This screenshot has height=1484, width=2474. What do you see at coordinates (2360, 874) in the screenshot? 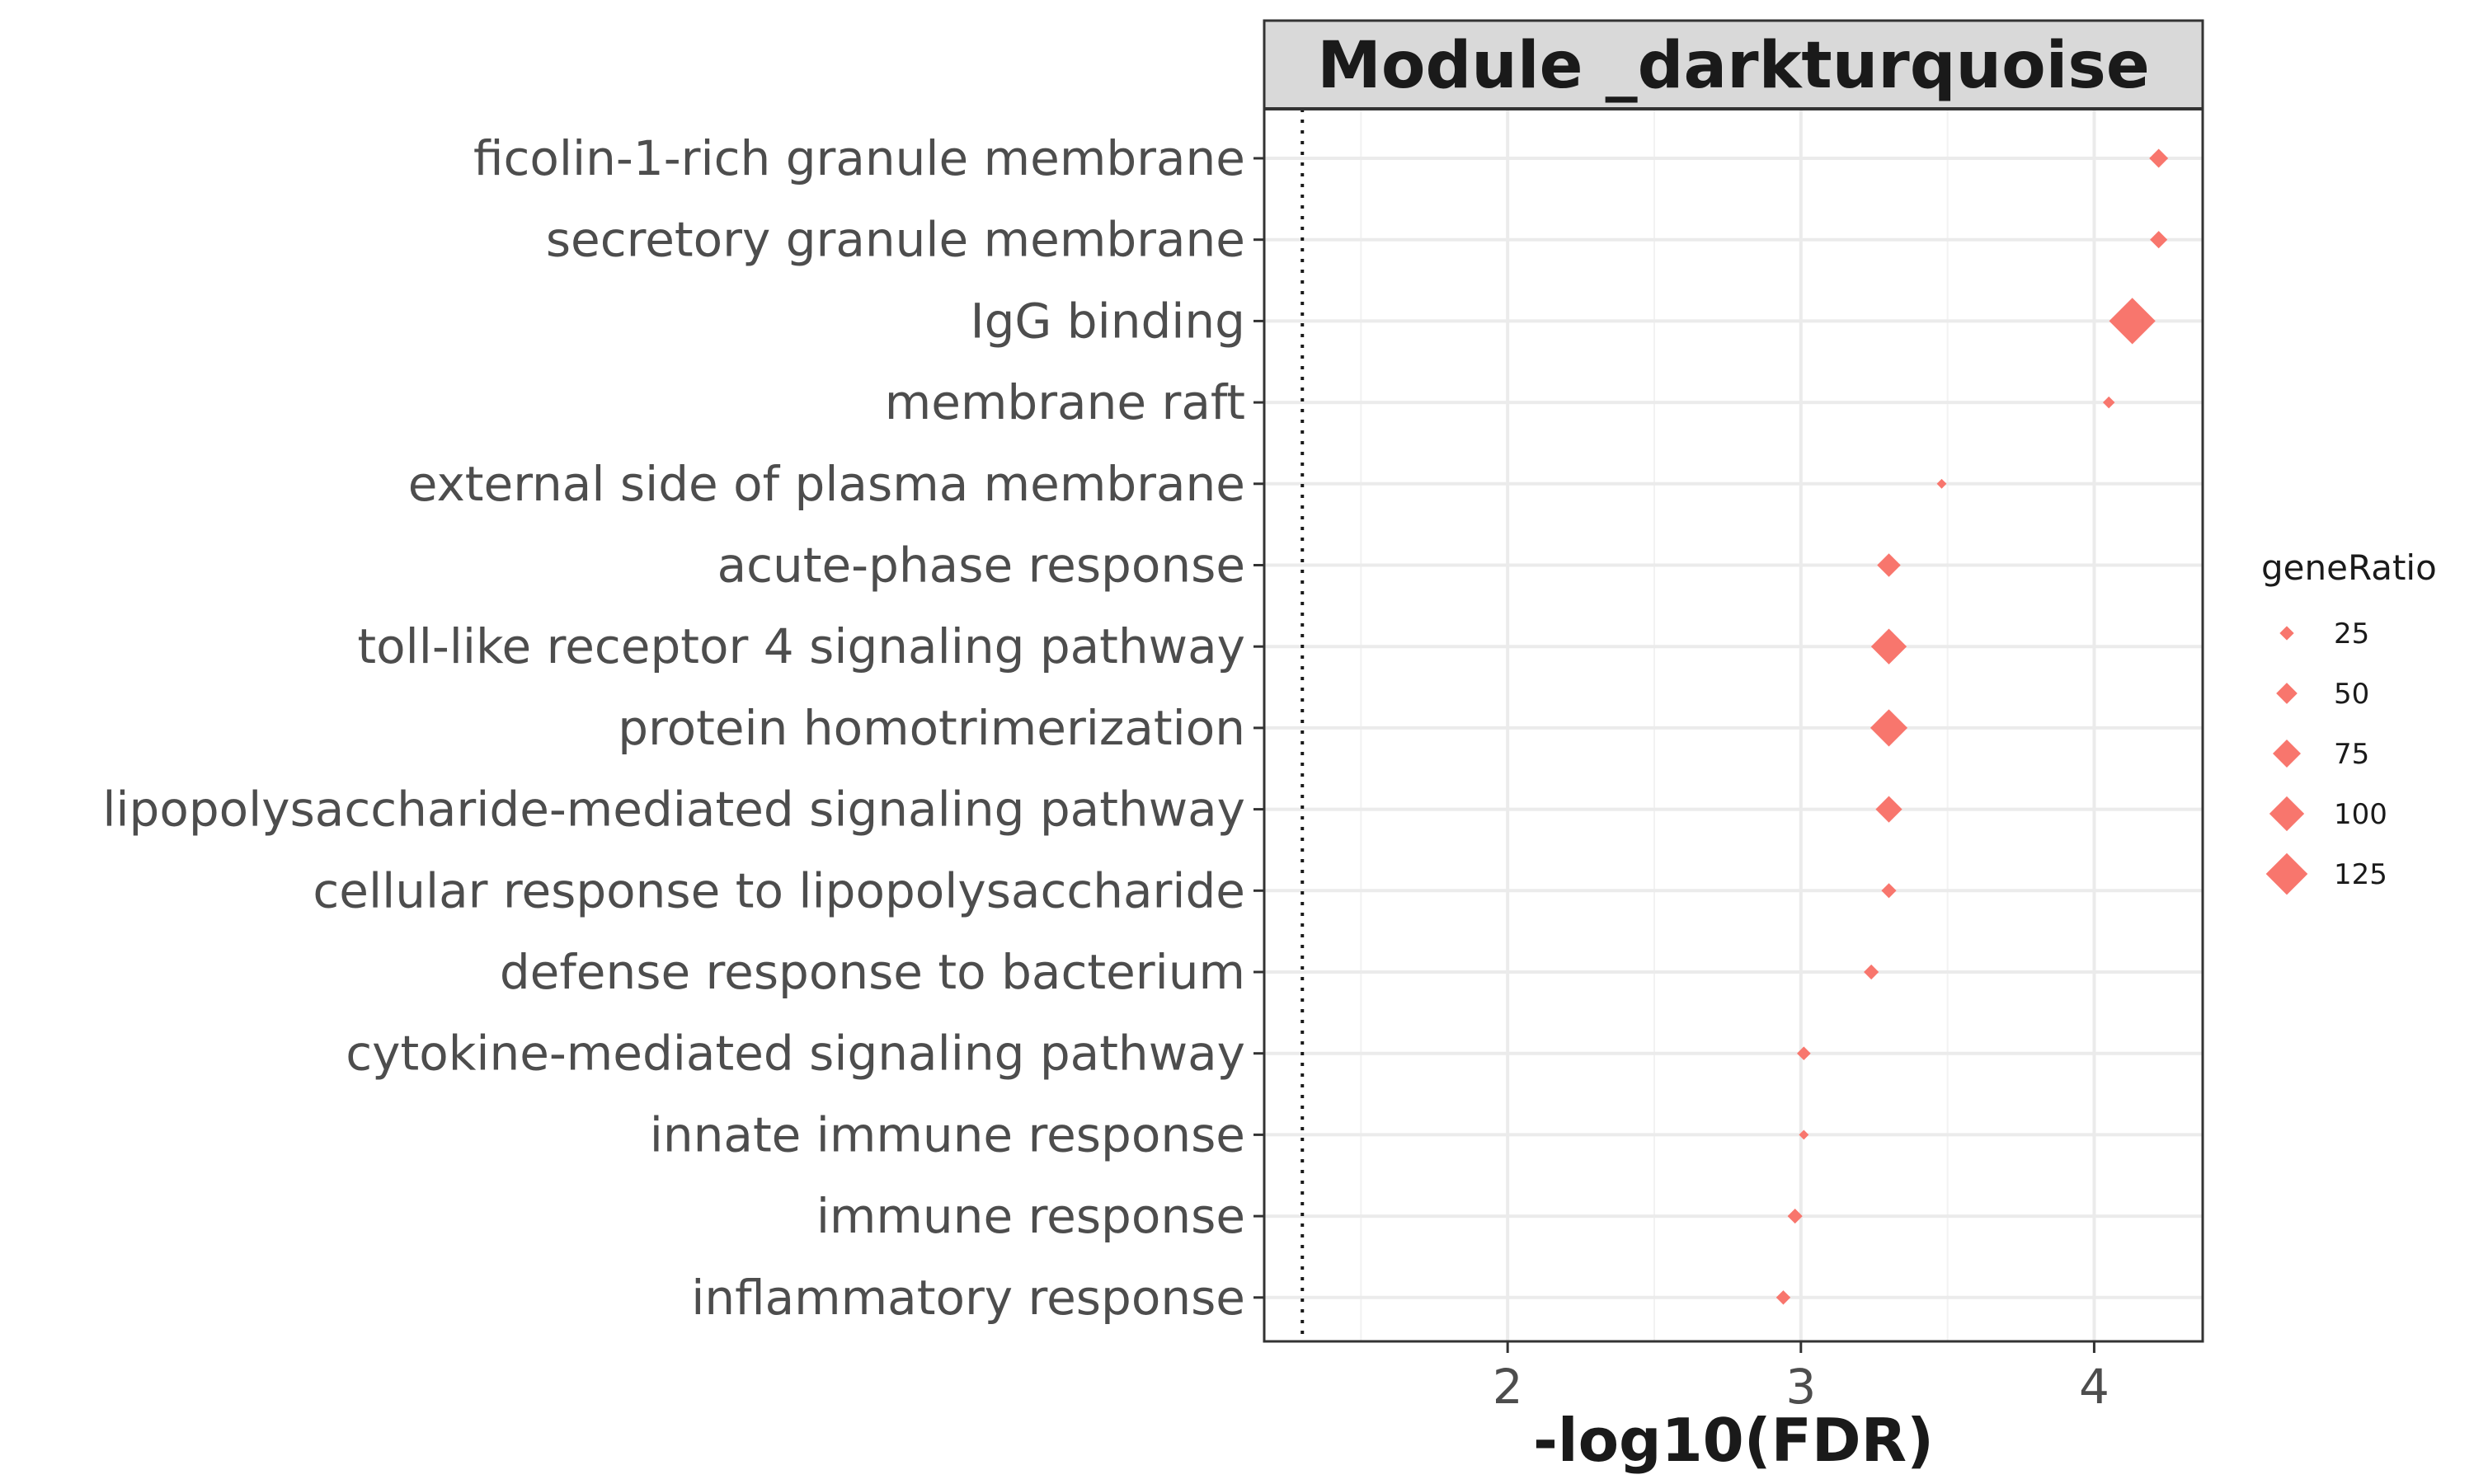
I see `legend-label: 125` at bounding box center [2360, 874].